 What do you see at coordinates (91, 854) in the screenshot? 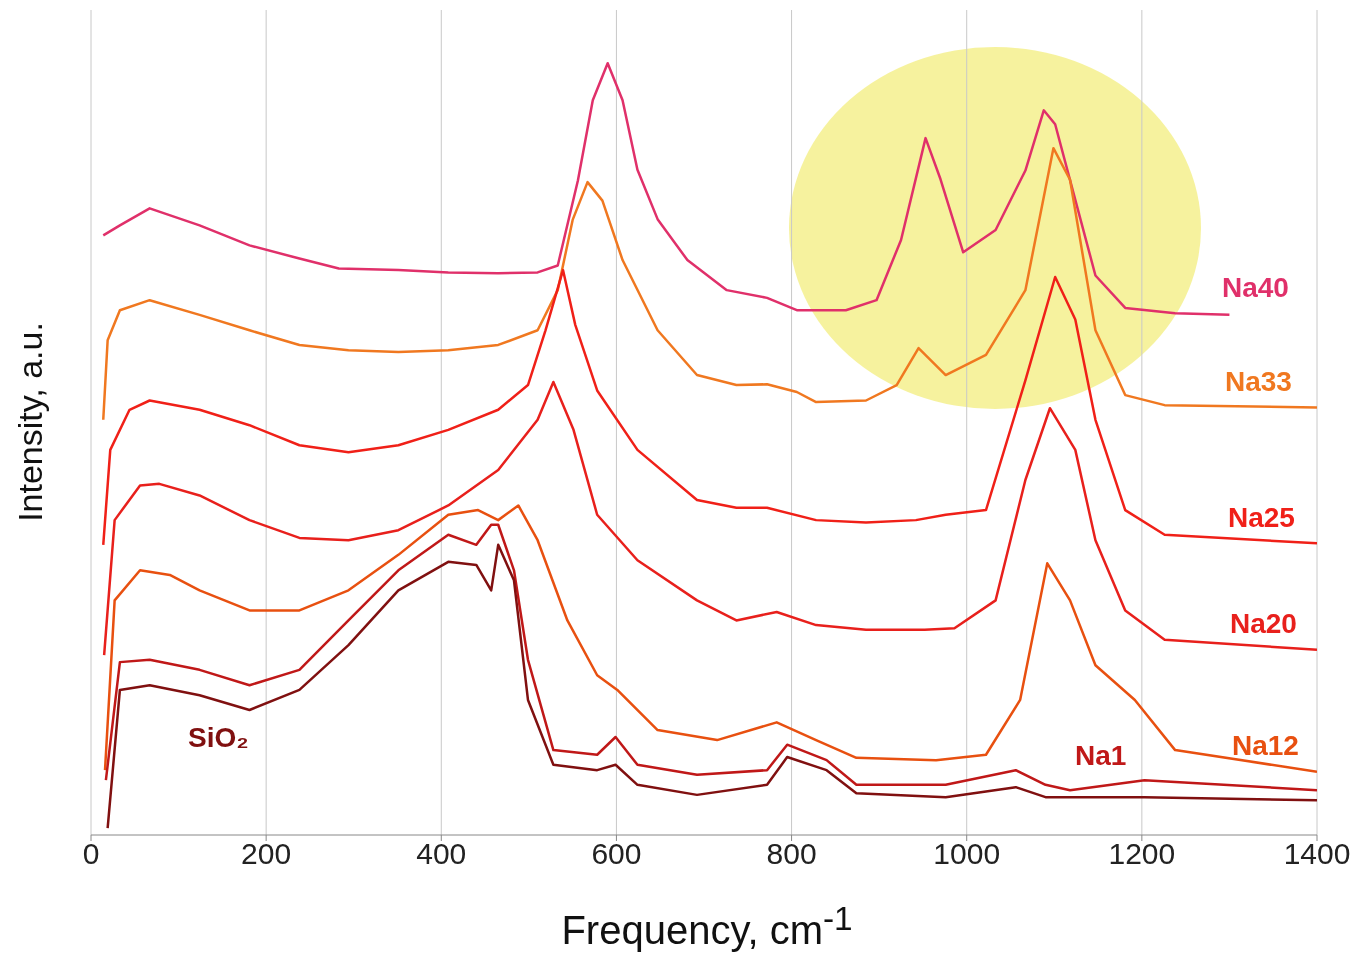
I see `x-tick-label: 0` at bounding box center [91, 854].